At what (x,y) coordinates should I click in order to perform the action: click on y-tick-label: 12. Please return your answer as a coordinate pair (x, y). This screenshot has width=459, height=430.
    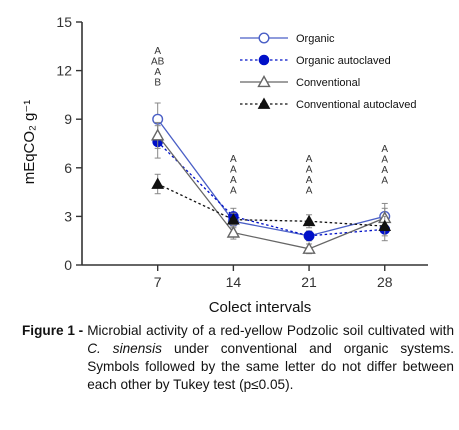
    Looking at the image, I should click on (64, 71).